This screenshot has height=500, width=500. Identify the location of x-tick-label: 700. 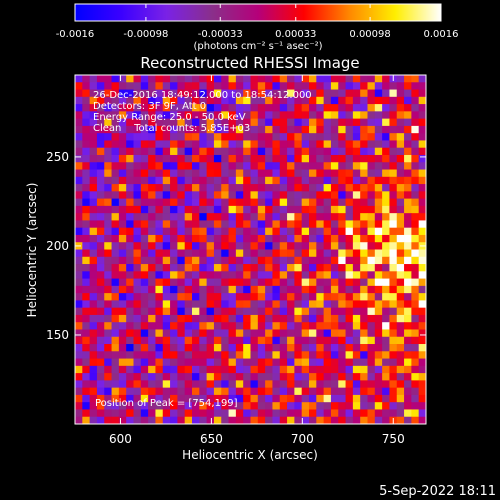
(302, 439).